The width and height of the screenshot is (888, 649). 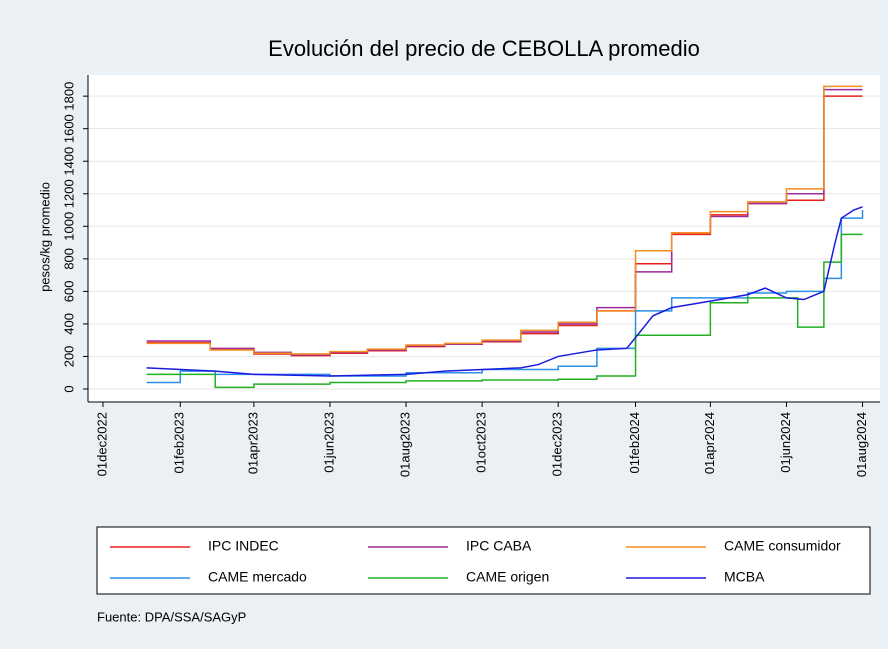 What do you see at coordinates (557, 444) in the screenshot?
I see `x-tick-label: 01dec2023` at bounding box center [557, 444].